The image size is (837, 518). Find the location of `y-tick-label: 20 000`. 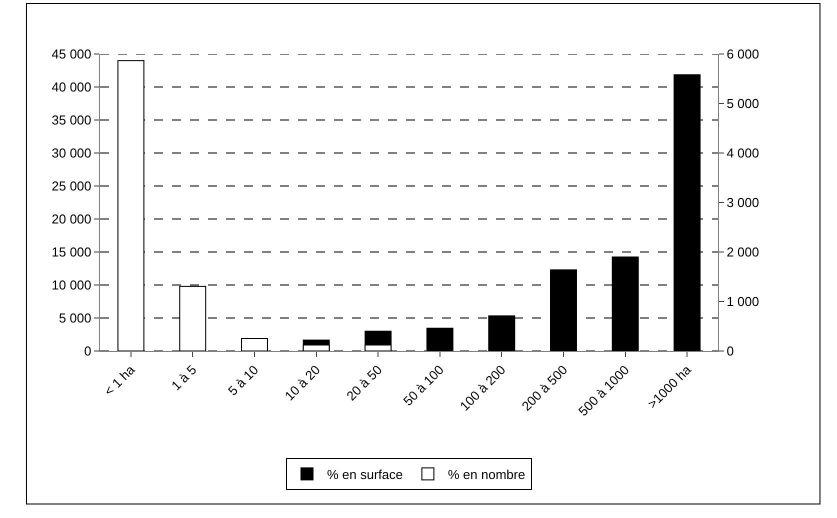

y-tick-label: 20 000 is located at coordinates (72, 219).